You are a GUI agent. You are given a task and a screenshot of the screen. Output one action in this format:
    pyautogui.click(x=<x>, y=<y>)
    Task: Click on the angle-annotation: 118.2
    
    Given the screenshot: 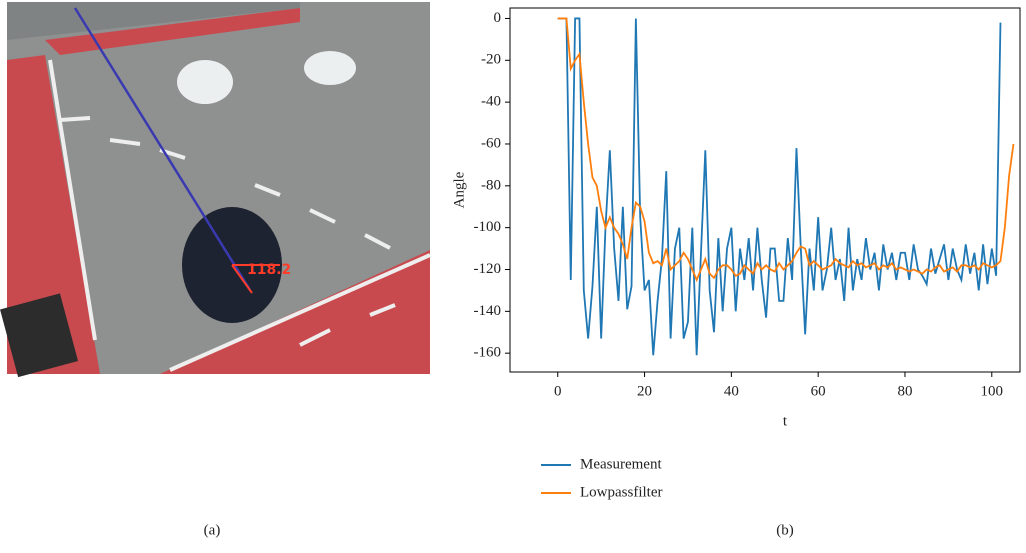 What is the action you would take?
    pyautogui.click(x=269, y=270)
    